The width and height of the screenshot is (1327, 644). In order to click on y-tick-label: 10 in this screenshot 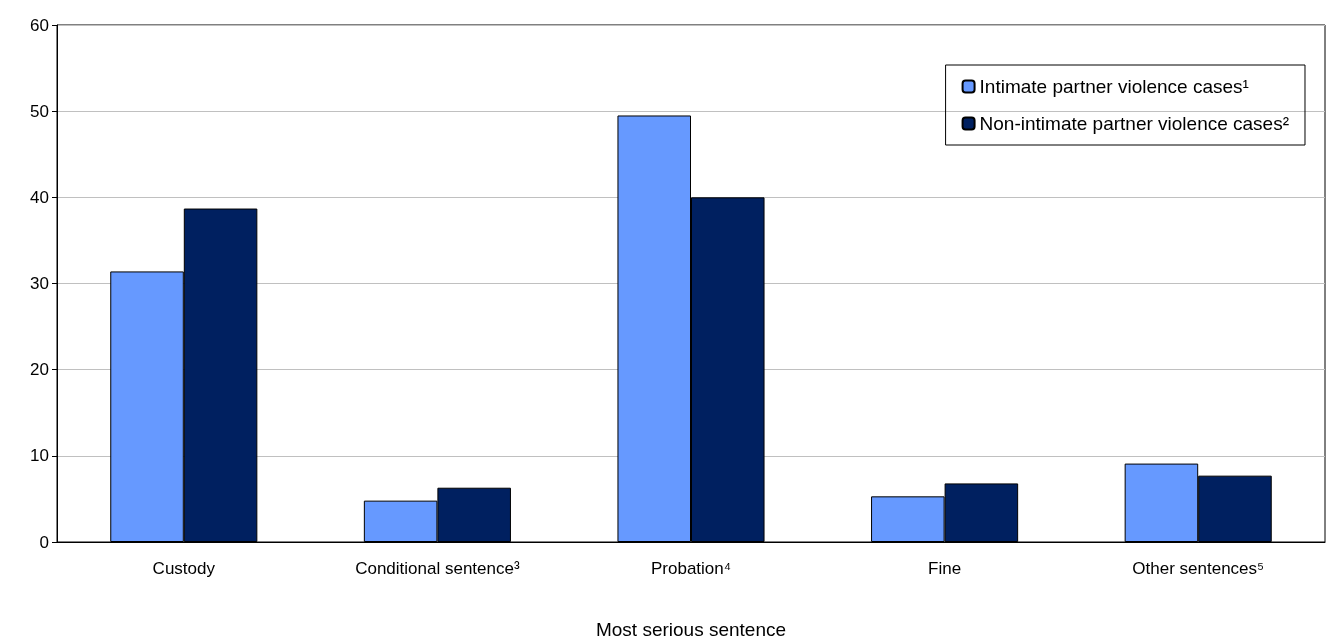, I will do `click(39, 456)`.